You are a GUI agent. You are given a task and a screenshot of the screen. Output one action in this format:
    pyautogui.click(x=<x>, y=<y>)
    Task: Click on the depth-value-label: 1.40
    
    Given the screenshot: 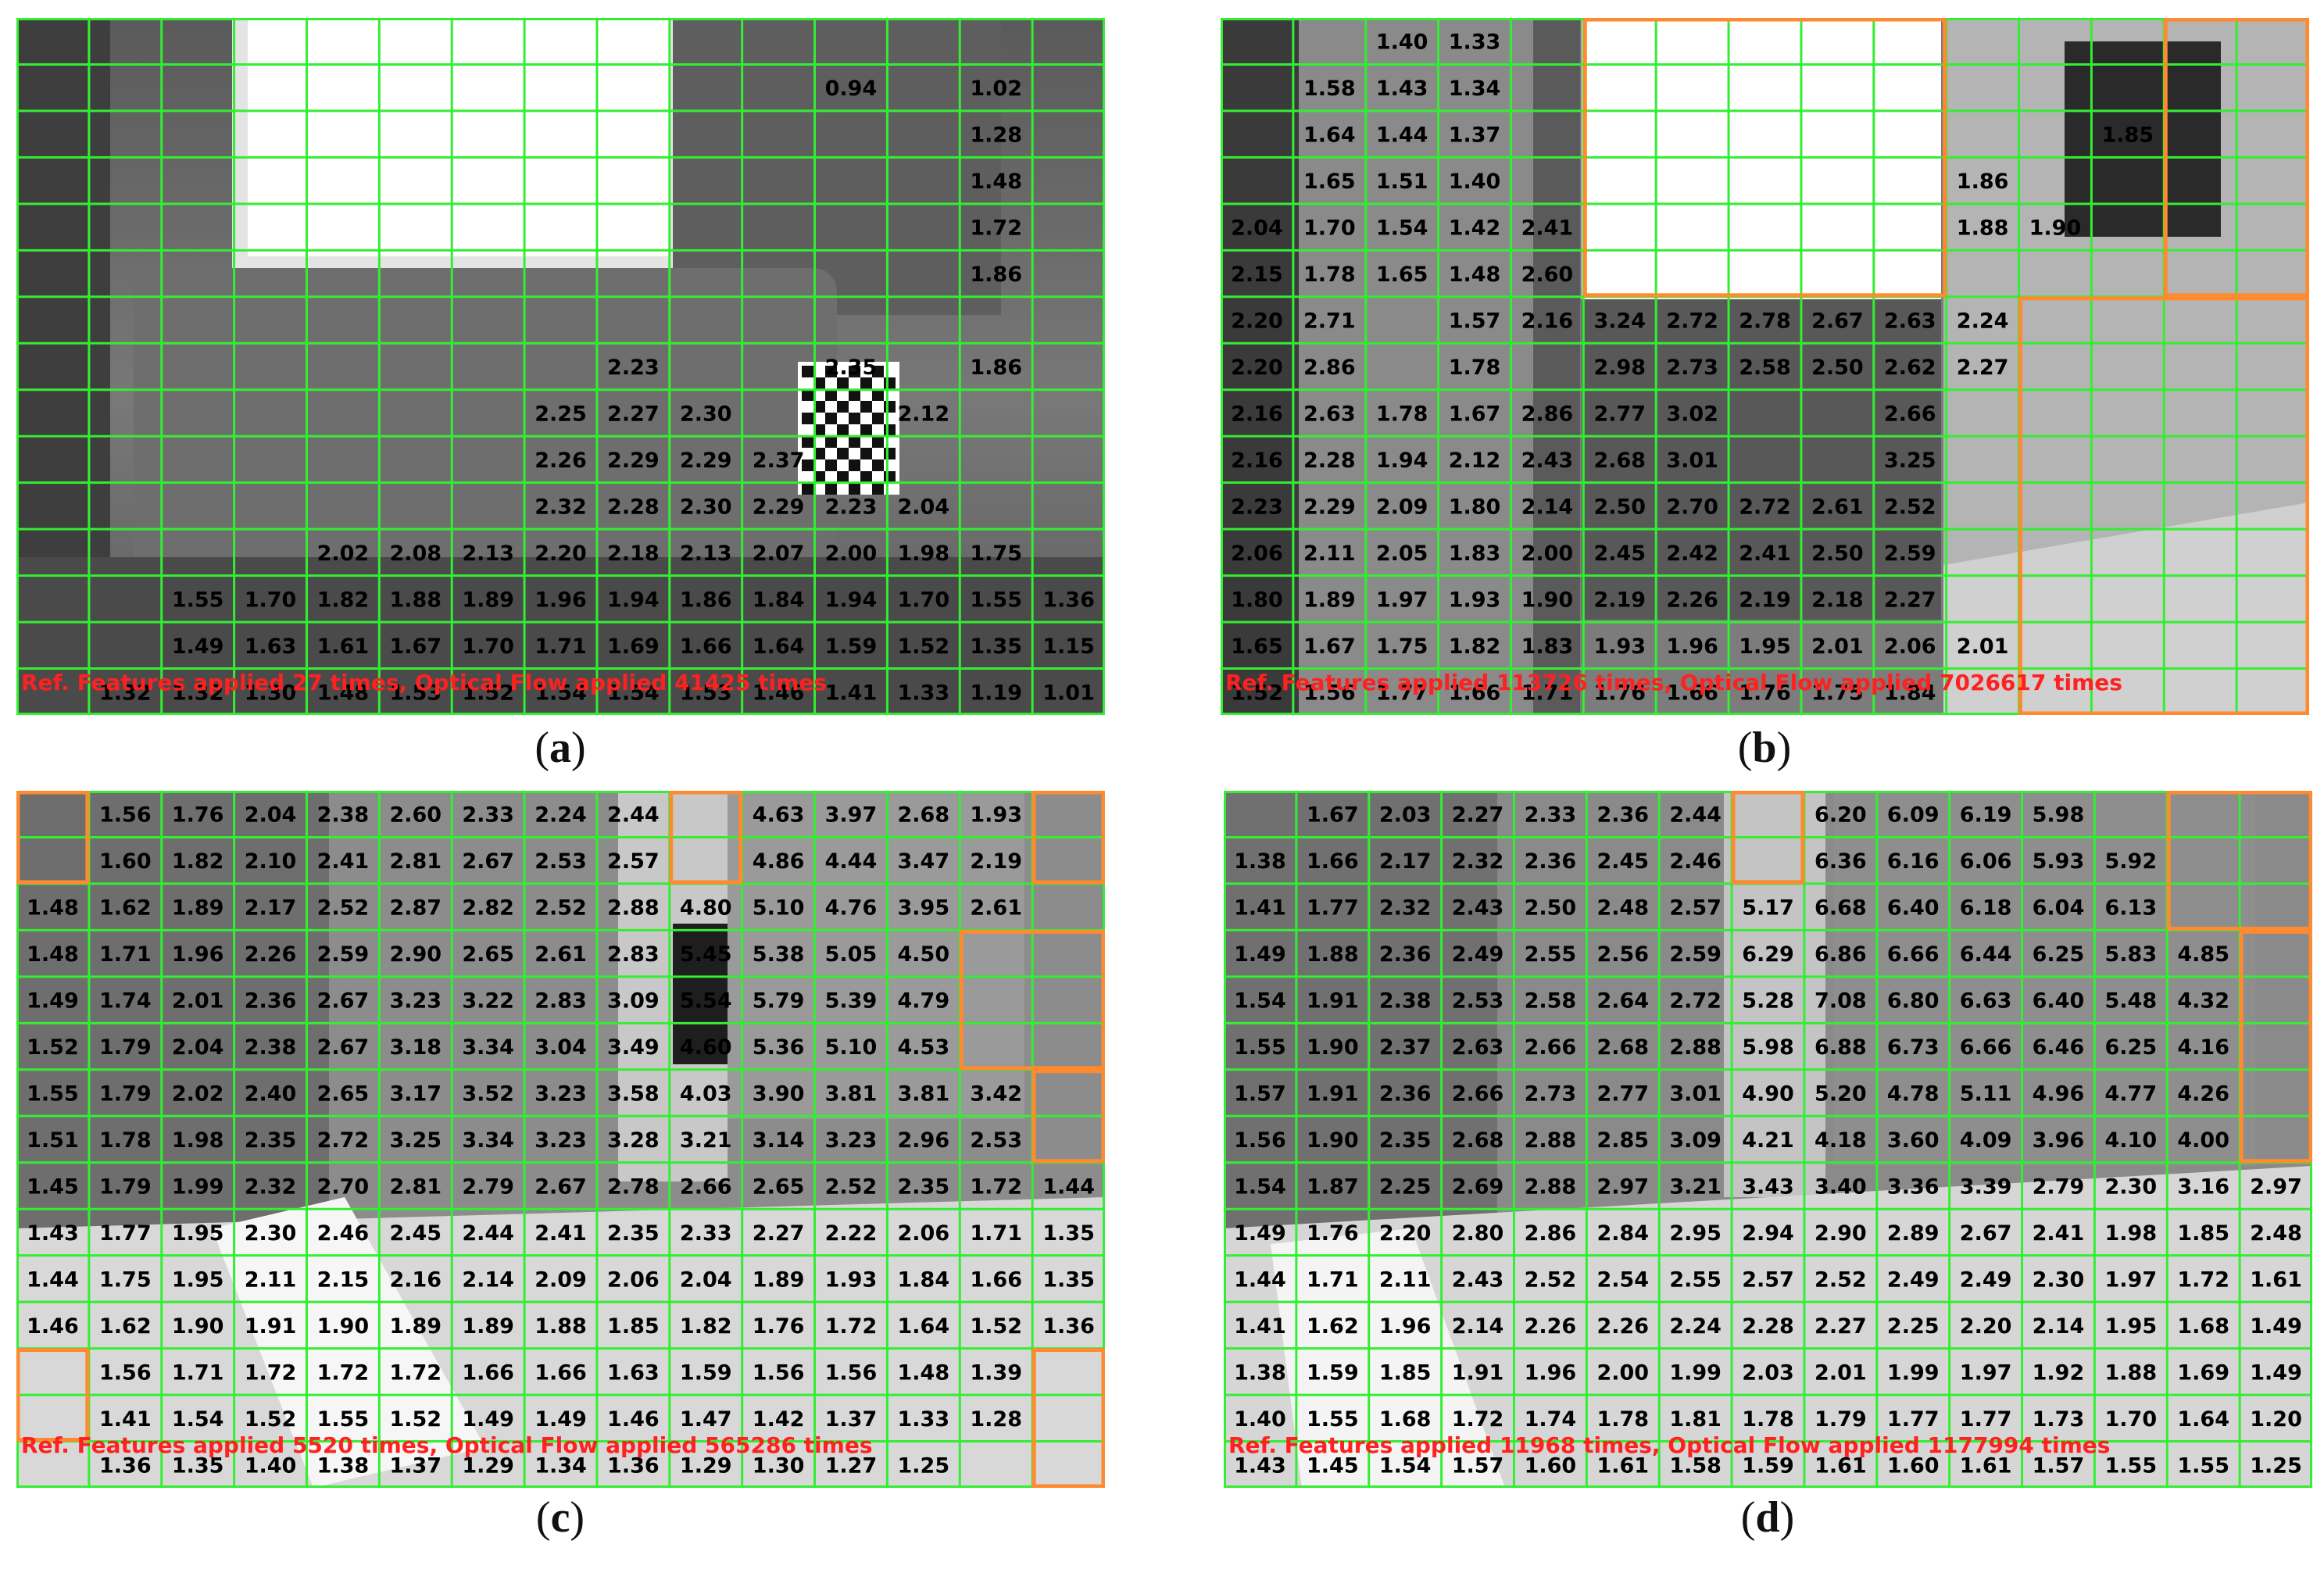 What is the action you would take?
    pyautogui.click(x=1475, y=182)
    